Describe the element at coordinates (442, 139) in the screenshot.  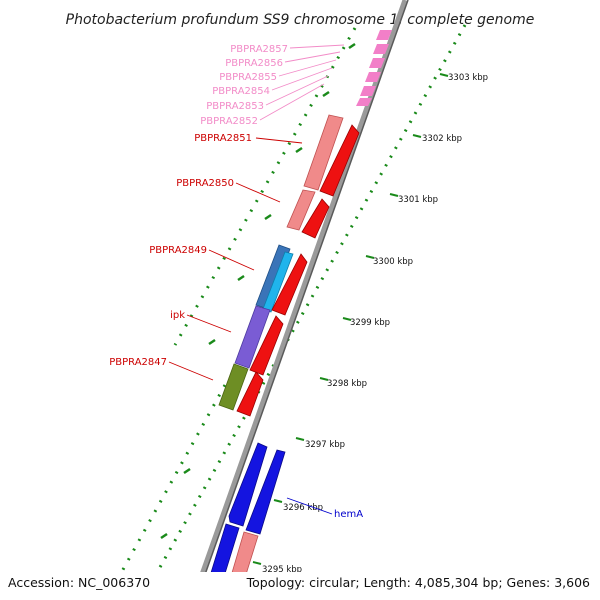
I see `ruler-tick-label: 3302 kbp` at that location.